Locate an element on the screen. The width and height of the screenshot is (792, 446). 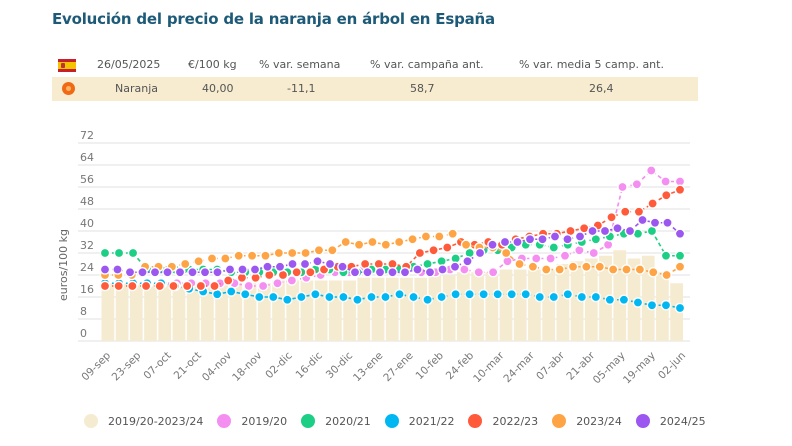
x-tick-label: 16-dic is located at coordinates (309, 365).